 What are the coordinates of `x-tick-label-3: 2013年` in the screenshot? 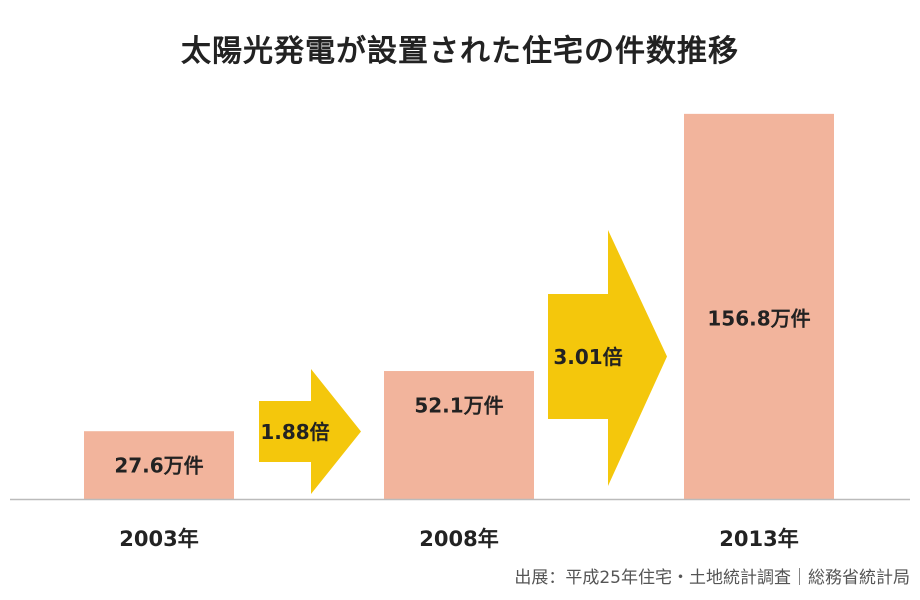 It's located at (758, 539).